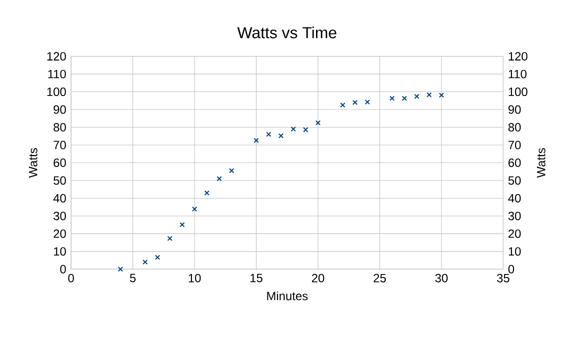 The image size is (586, 341). I want to click on x-axis-title: Minutes, so click(287, 295).